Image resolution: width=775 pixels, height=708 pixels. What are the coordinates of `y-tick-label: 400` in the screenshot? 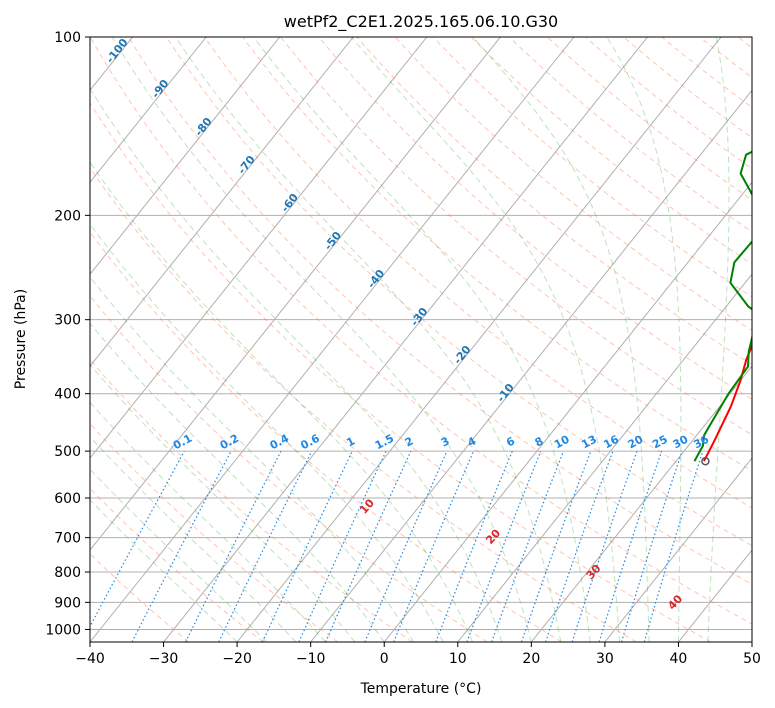 It's located at (67, 395).